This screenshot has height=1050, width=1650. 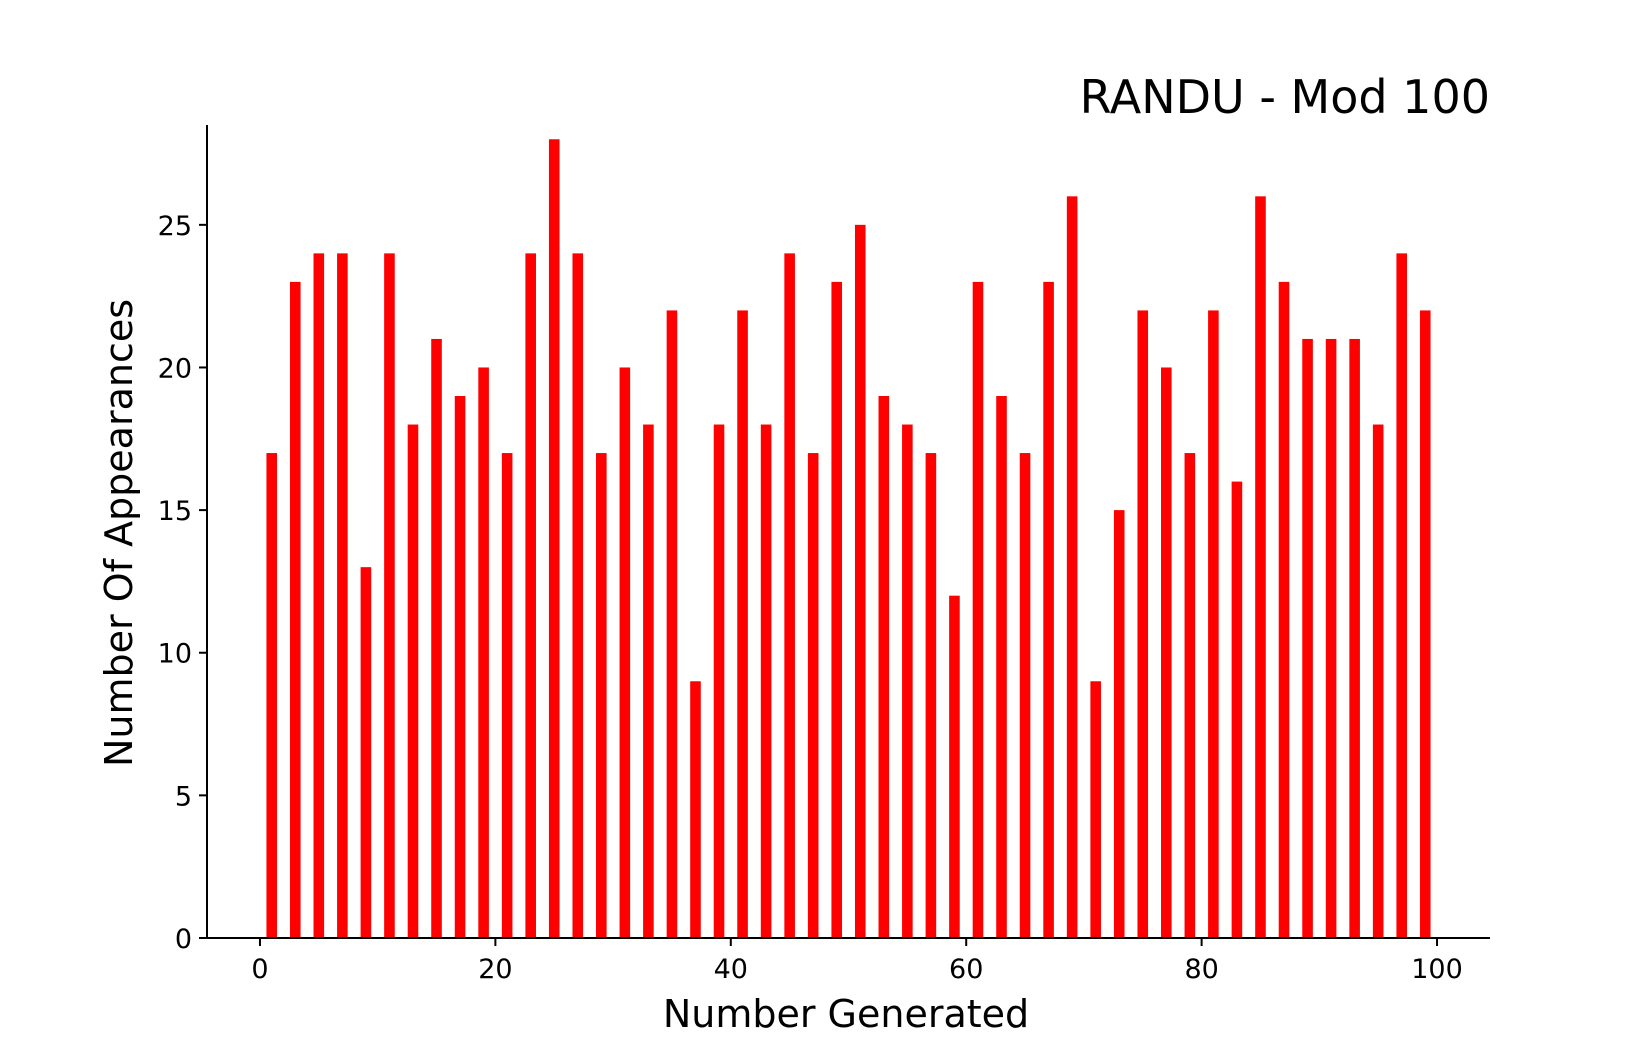 I want to click on x-tick-label-80: 80, so click(x=1201, y=969).